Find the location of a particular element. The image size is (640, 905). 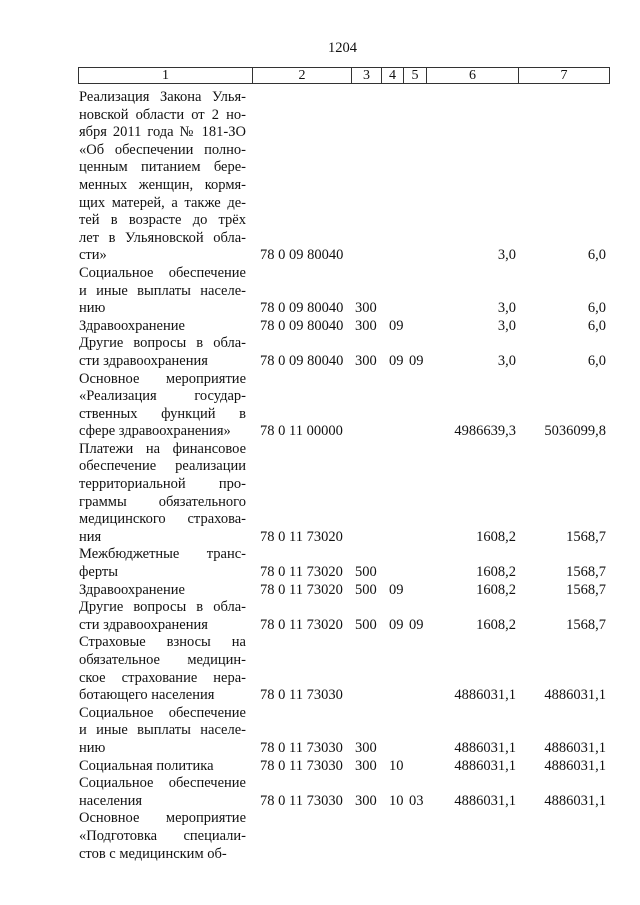

description-line: ферты is located at coordinates (98, 572).